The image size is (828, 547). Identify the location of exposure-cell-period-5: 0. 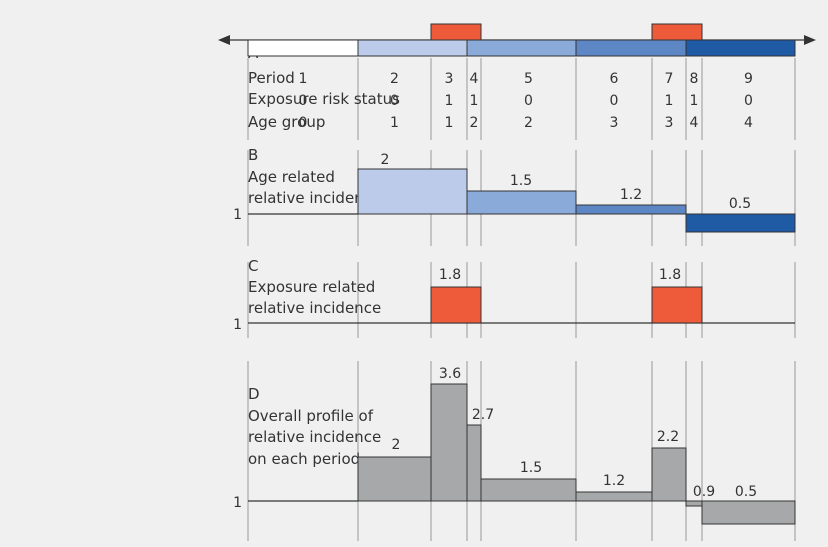
(528, 101).